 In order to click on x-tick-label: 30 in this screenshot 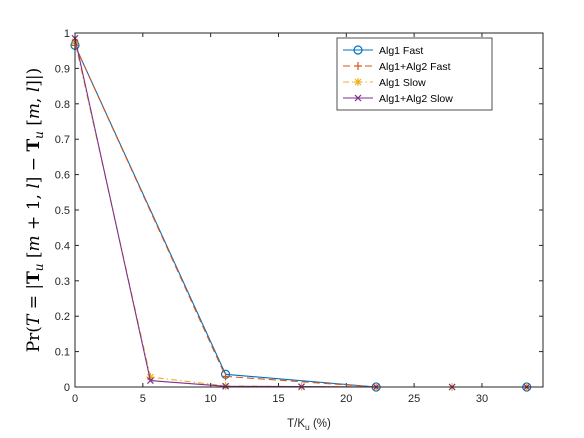, I will do `click(482, 399)`.